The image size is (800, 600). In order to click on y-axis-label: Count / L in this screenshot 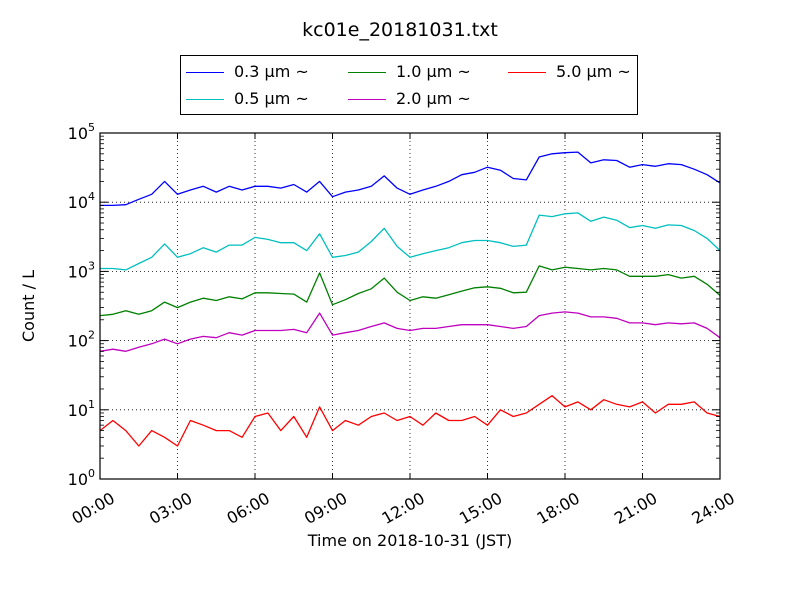, I will do `click(28, 306)`.